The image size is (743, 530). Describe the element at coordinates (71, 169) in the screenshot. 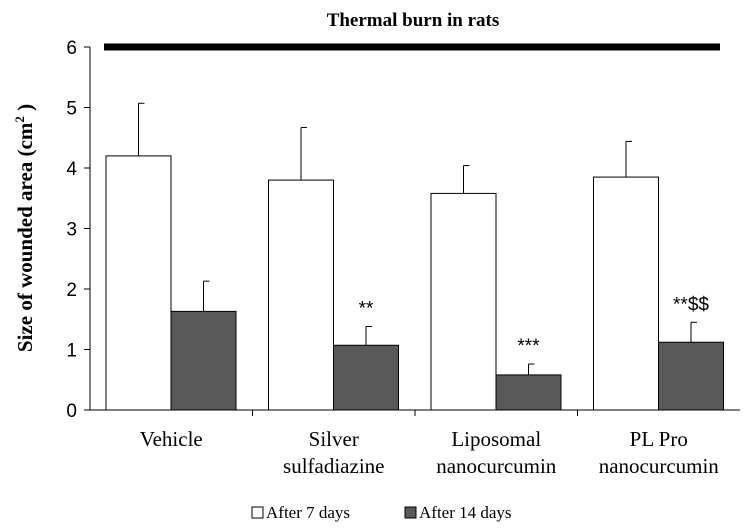

I see `y-tick-label: 4` at that location.